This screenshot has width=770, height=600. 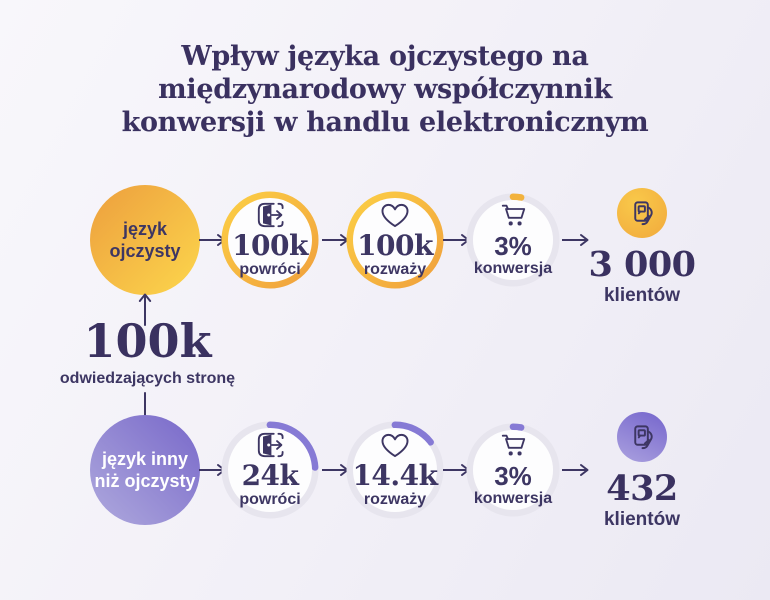 I want to click on title-line: międzynarodowy współczynnik, so click(x=385, y=90).